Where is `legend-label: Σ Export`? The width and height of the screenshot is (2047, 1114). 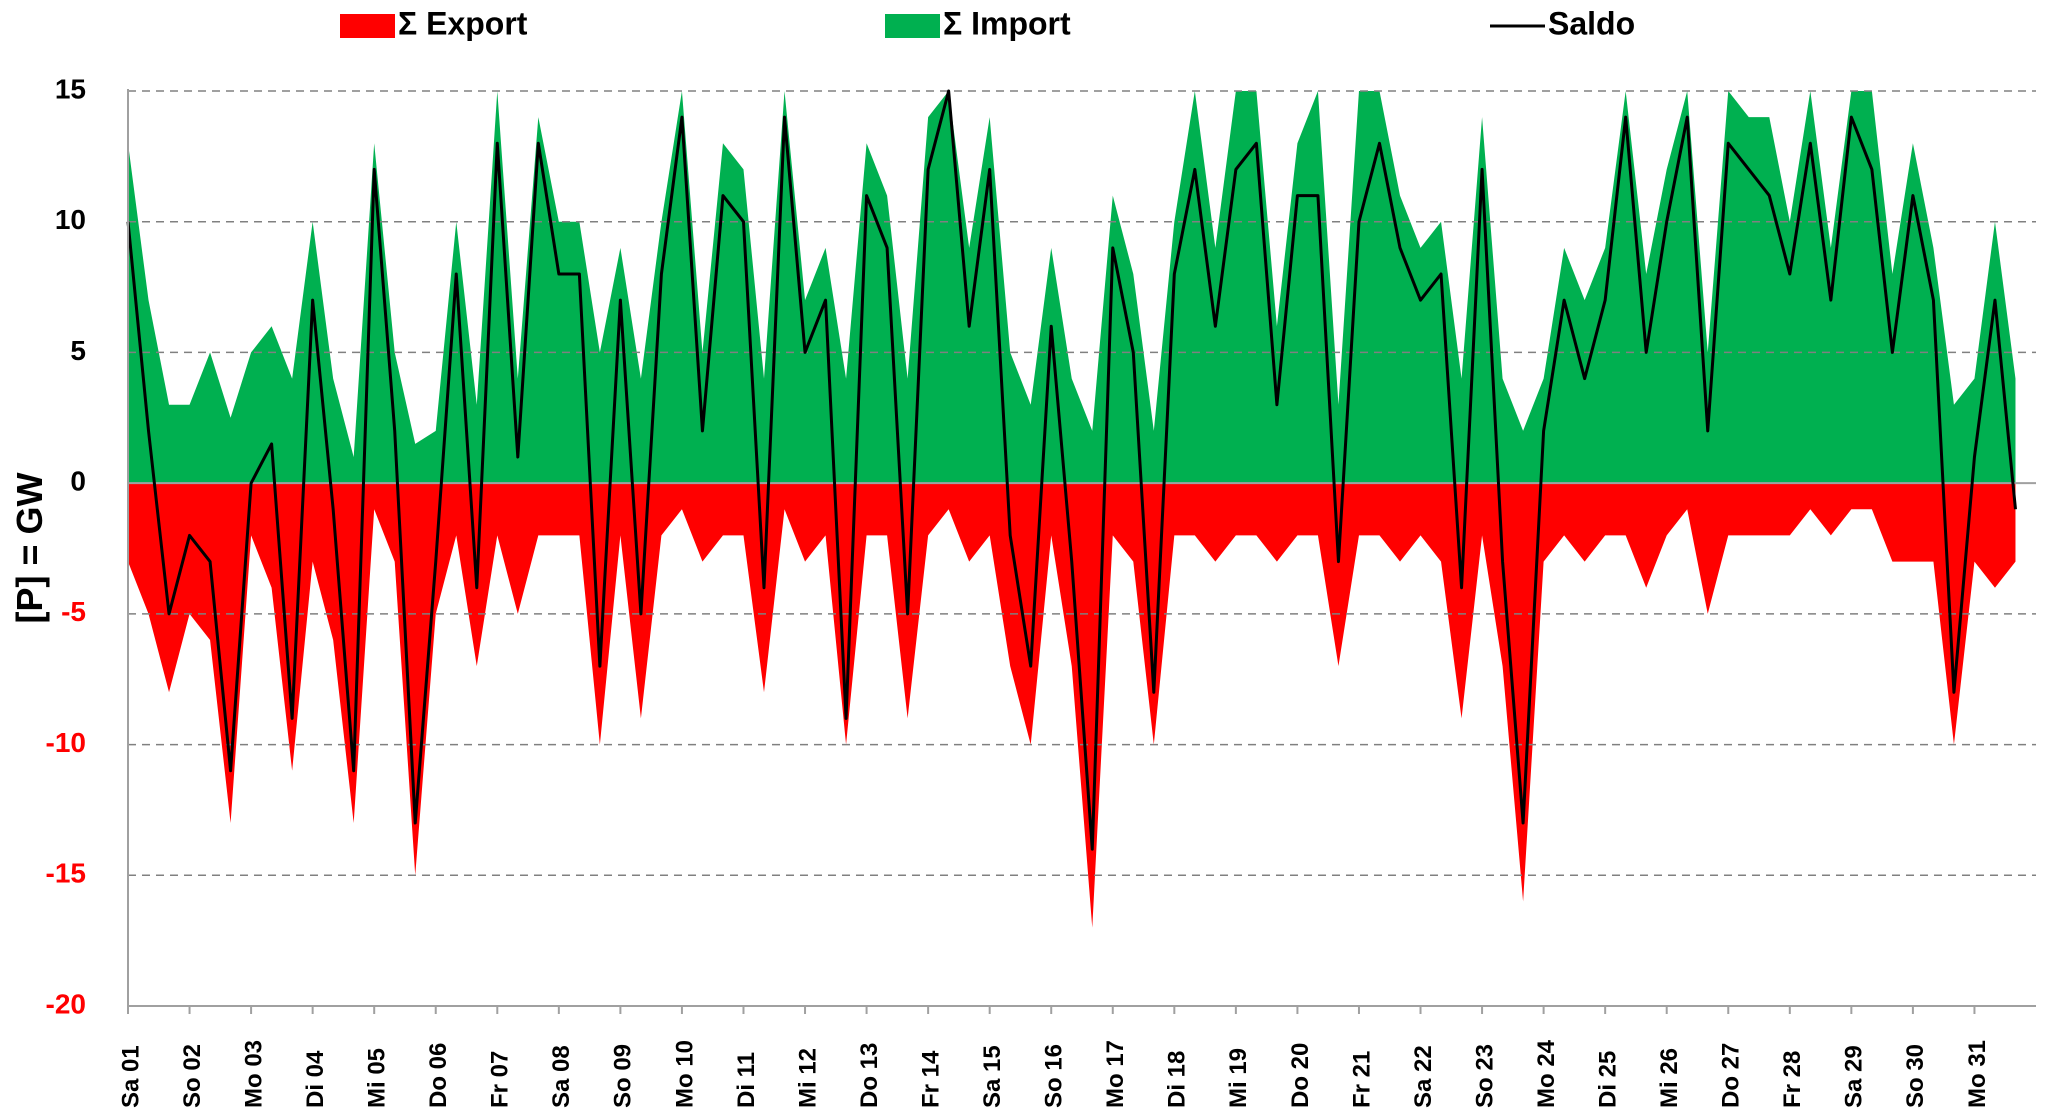
legend-label: Σ Export is located at coordinates (463, 23).